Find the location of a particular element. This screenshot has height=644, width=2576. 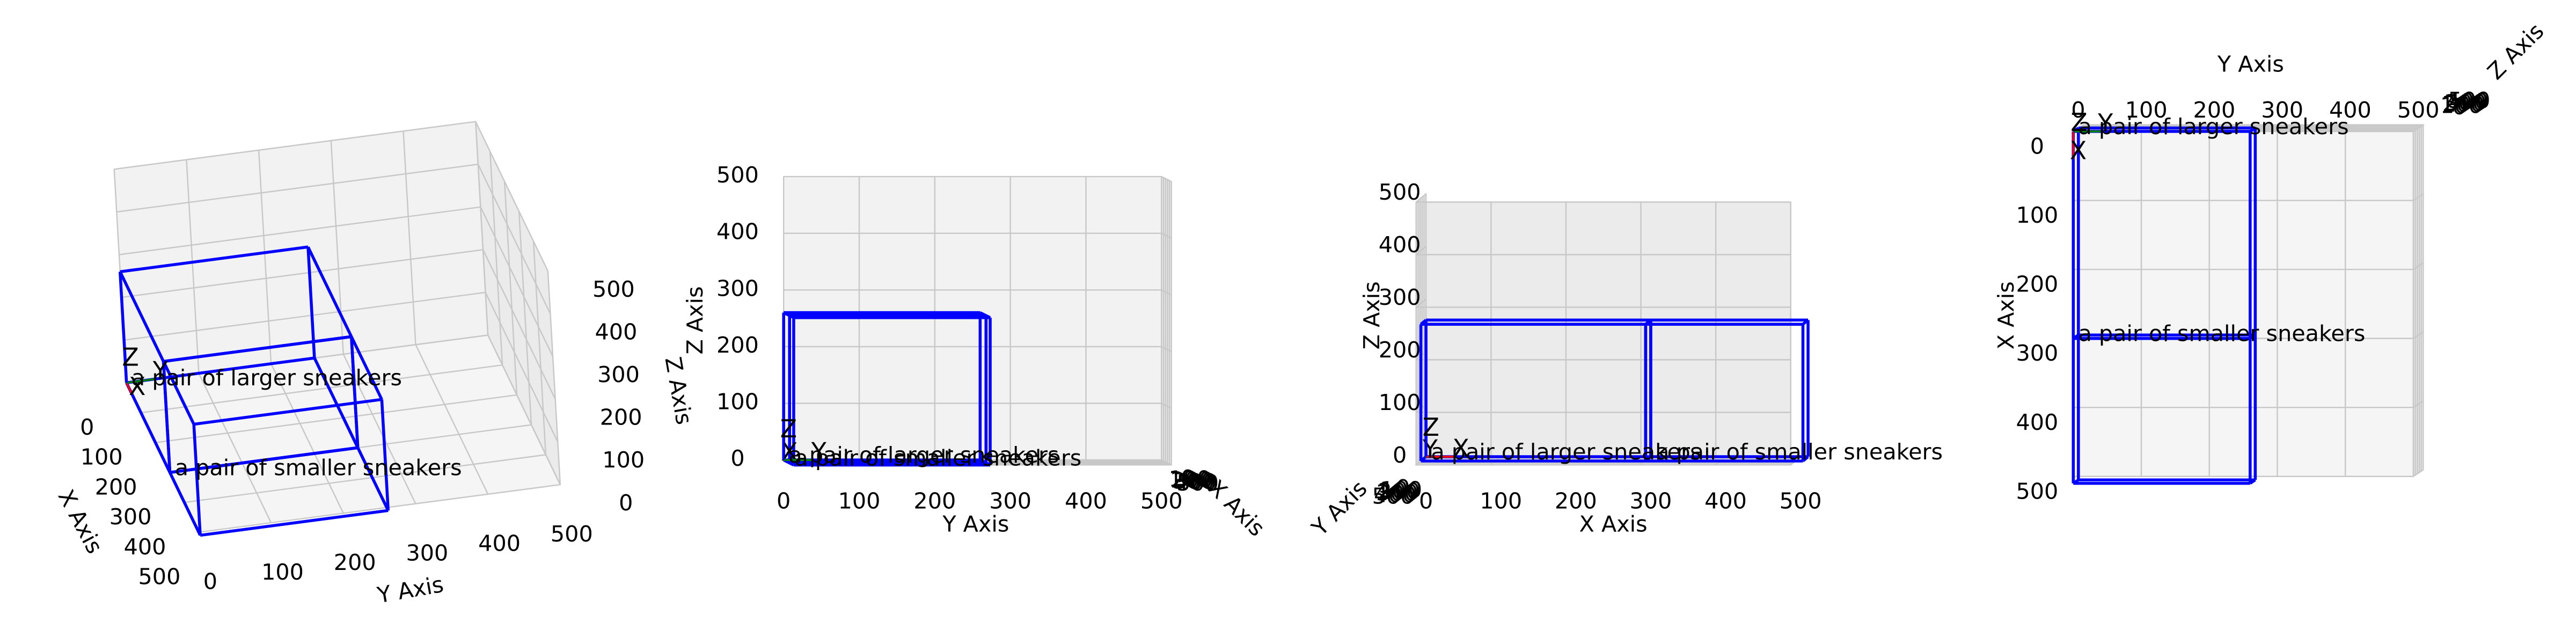

axis-marker: Z is located at coordinates (2078, 122).